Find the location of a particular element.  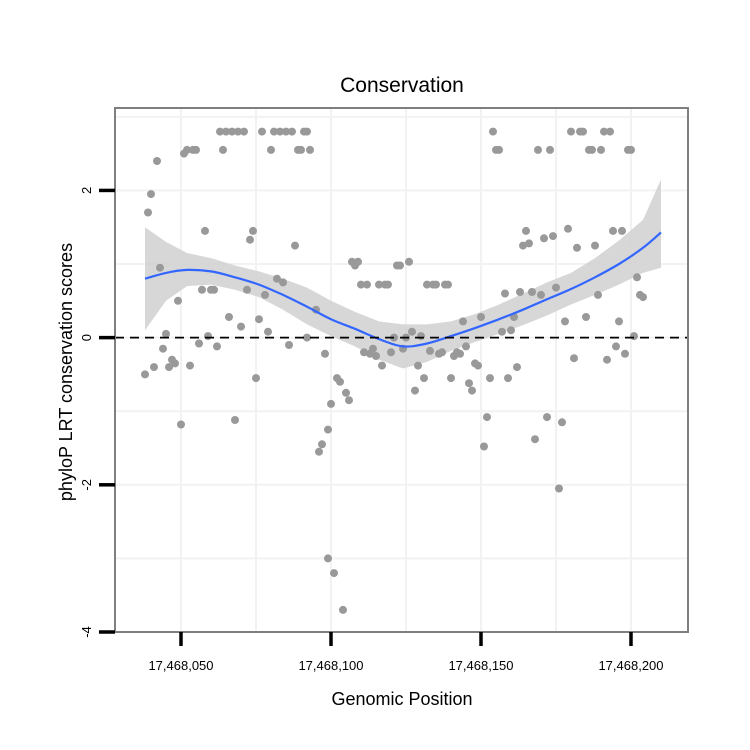

x-tick-label: 17,468,050 is located at coordinates (180, 665).